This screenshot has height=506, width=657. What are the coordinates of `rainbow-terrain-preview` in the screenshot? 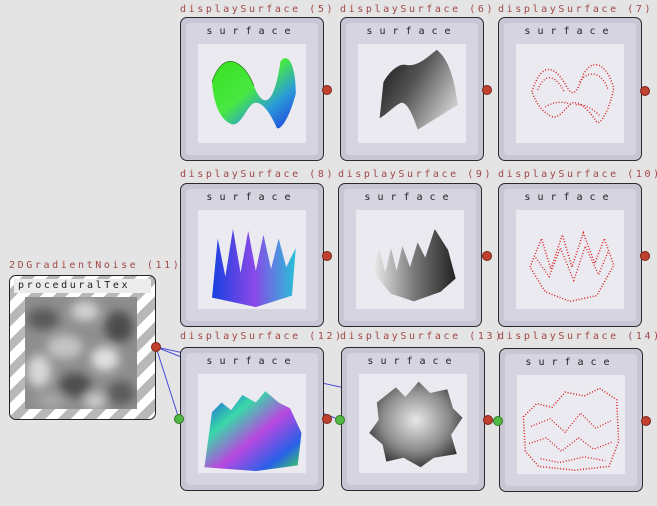 It's located at (252, 423).